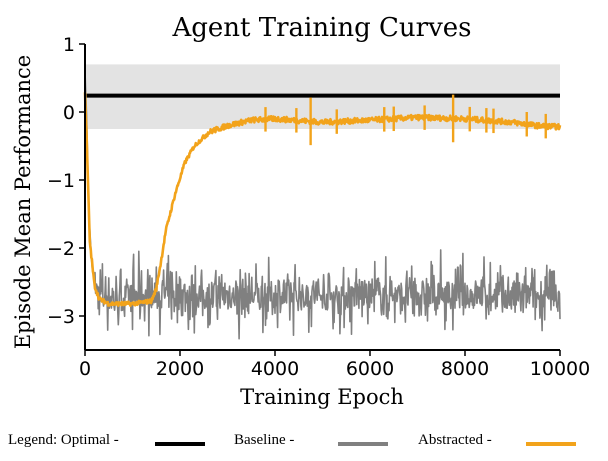 Image resolution: width=608 pixels, height=461 pixels. Describe the element at coordinates (61, 249) in the screenshot. I see `y-tick-label: −2` at that location.